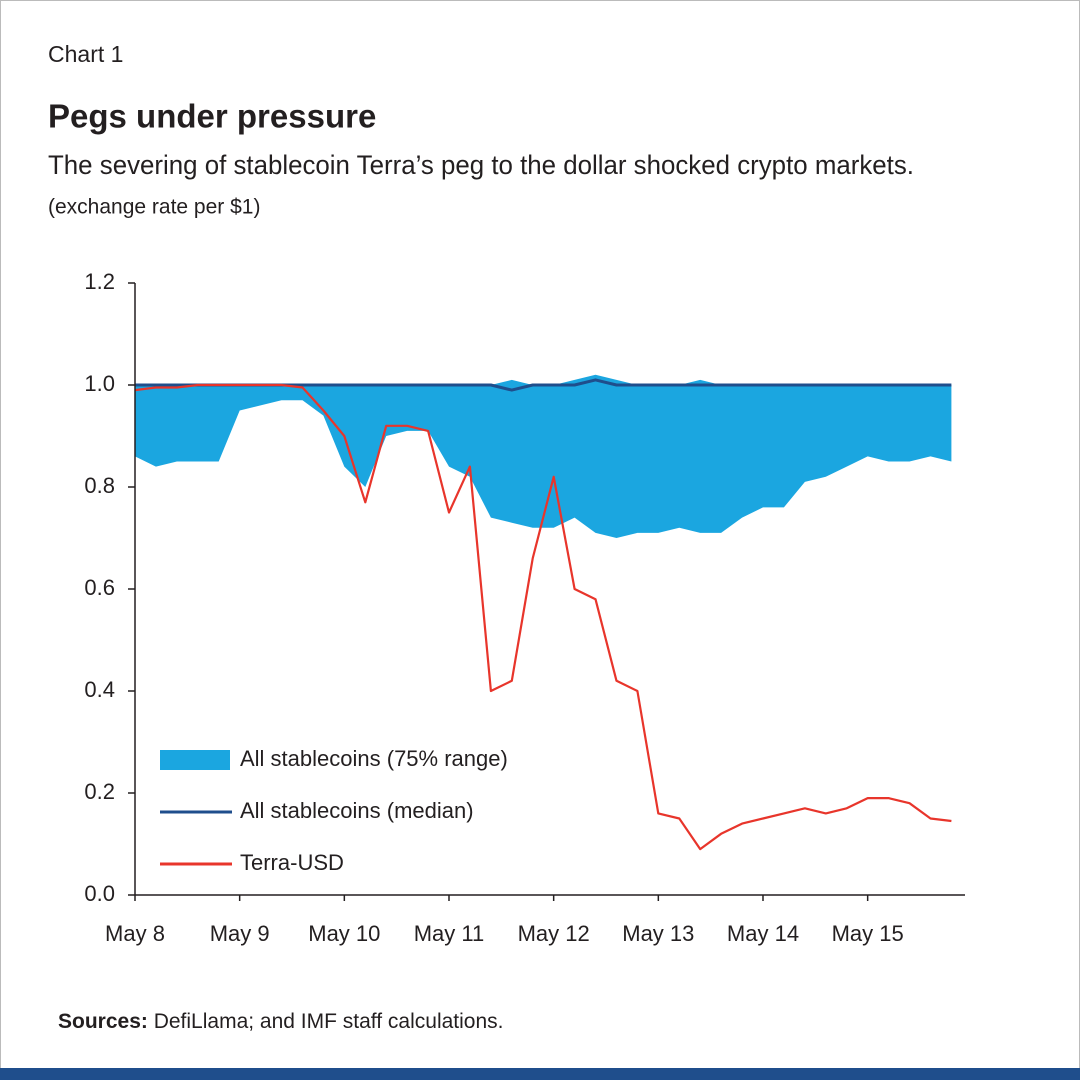  Describe the element at coordinates (99, 383) in the screenshot. I see `y-tick-label: 1.0` at that location.